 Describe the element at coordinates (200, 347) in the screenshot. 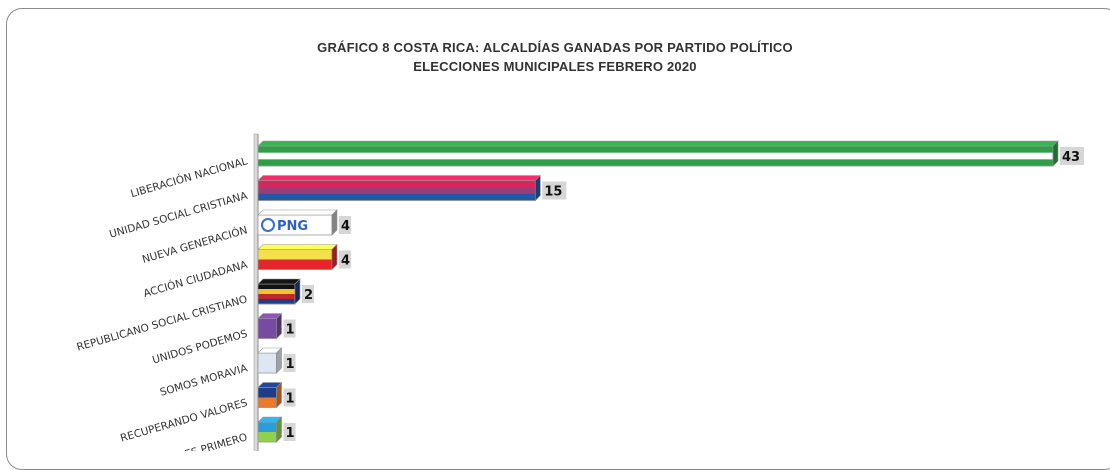

I see `category-label: UNIDOS PODEMOS` at that location.